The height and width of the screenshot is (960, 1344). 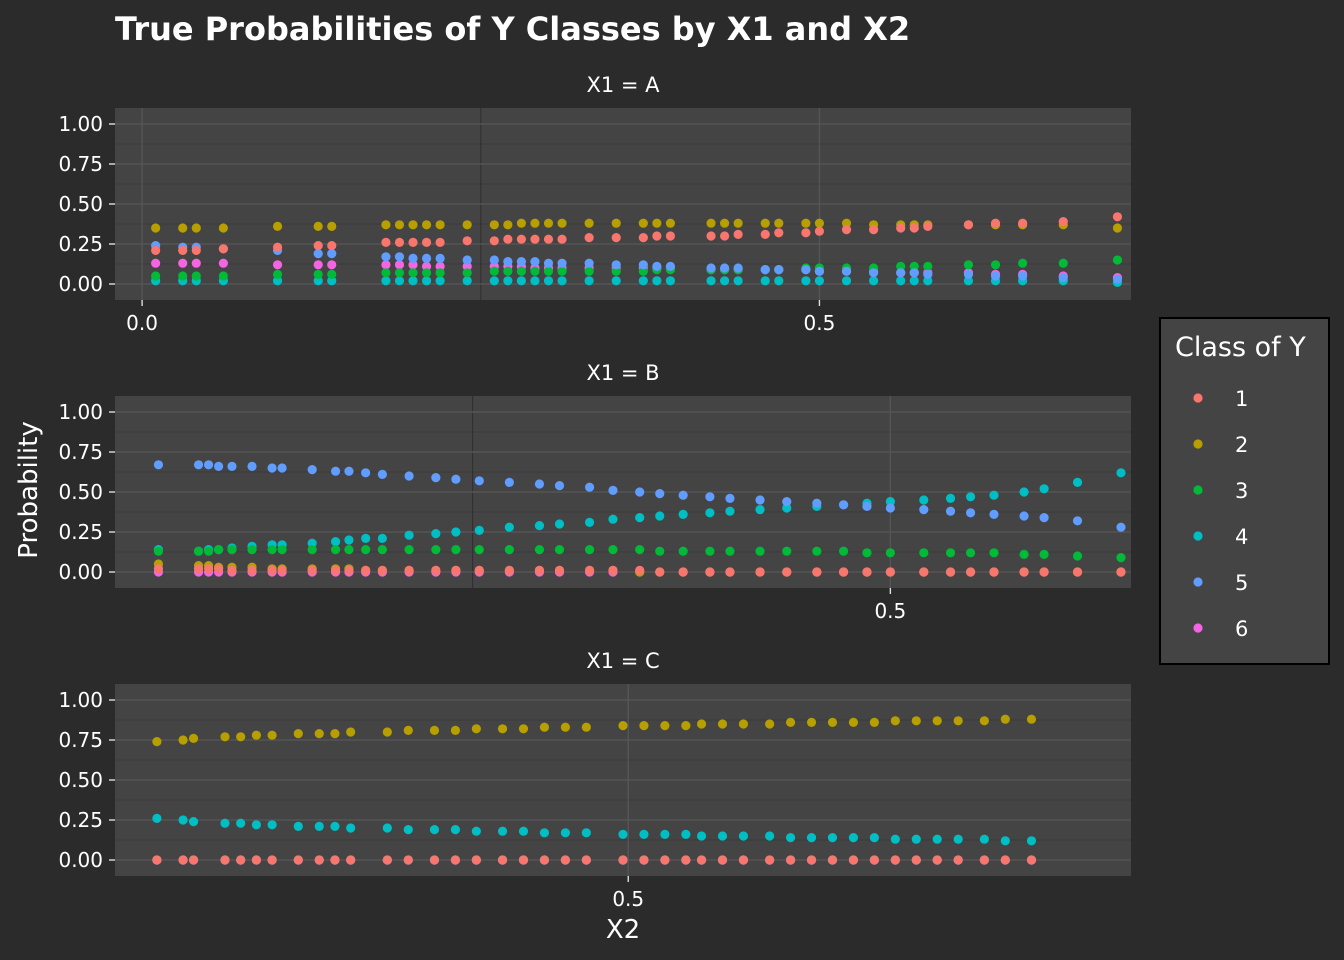 What do you see at coordinates (1220, 514) in the screenshot?
I see `legend-items: 1 2 3 4 5 6` at bounding box center [1220, 514].